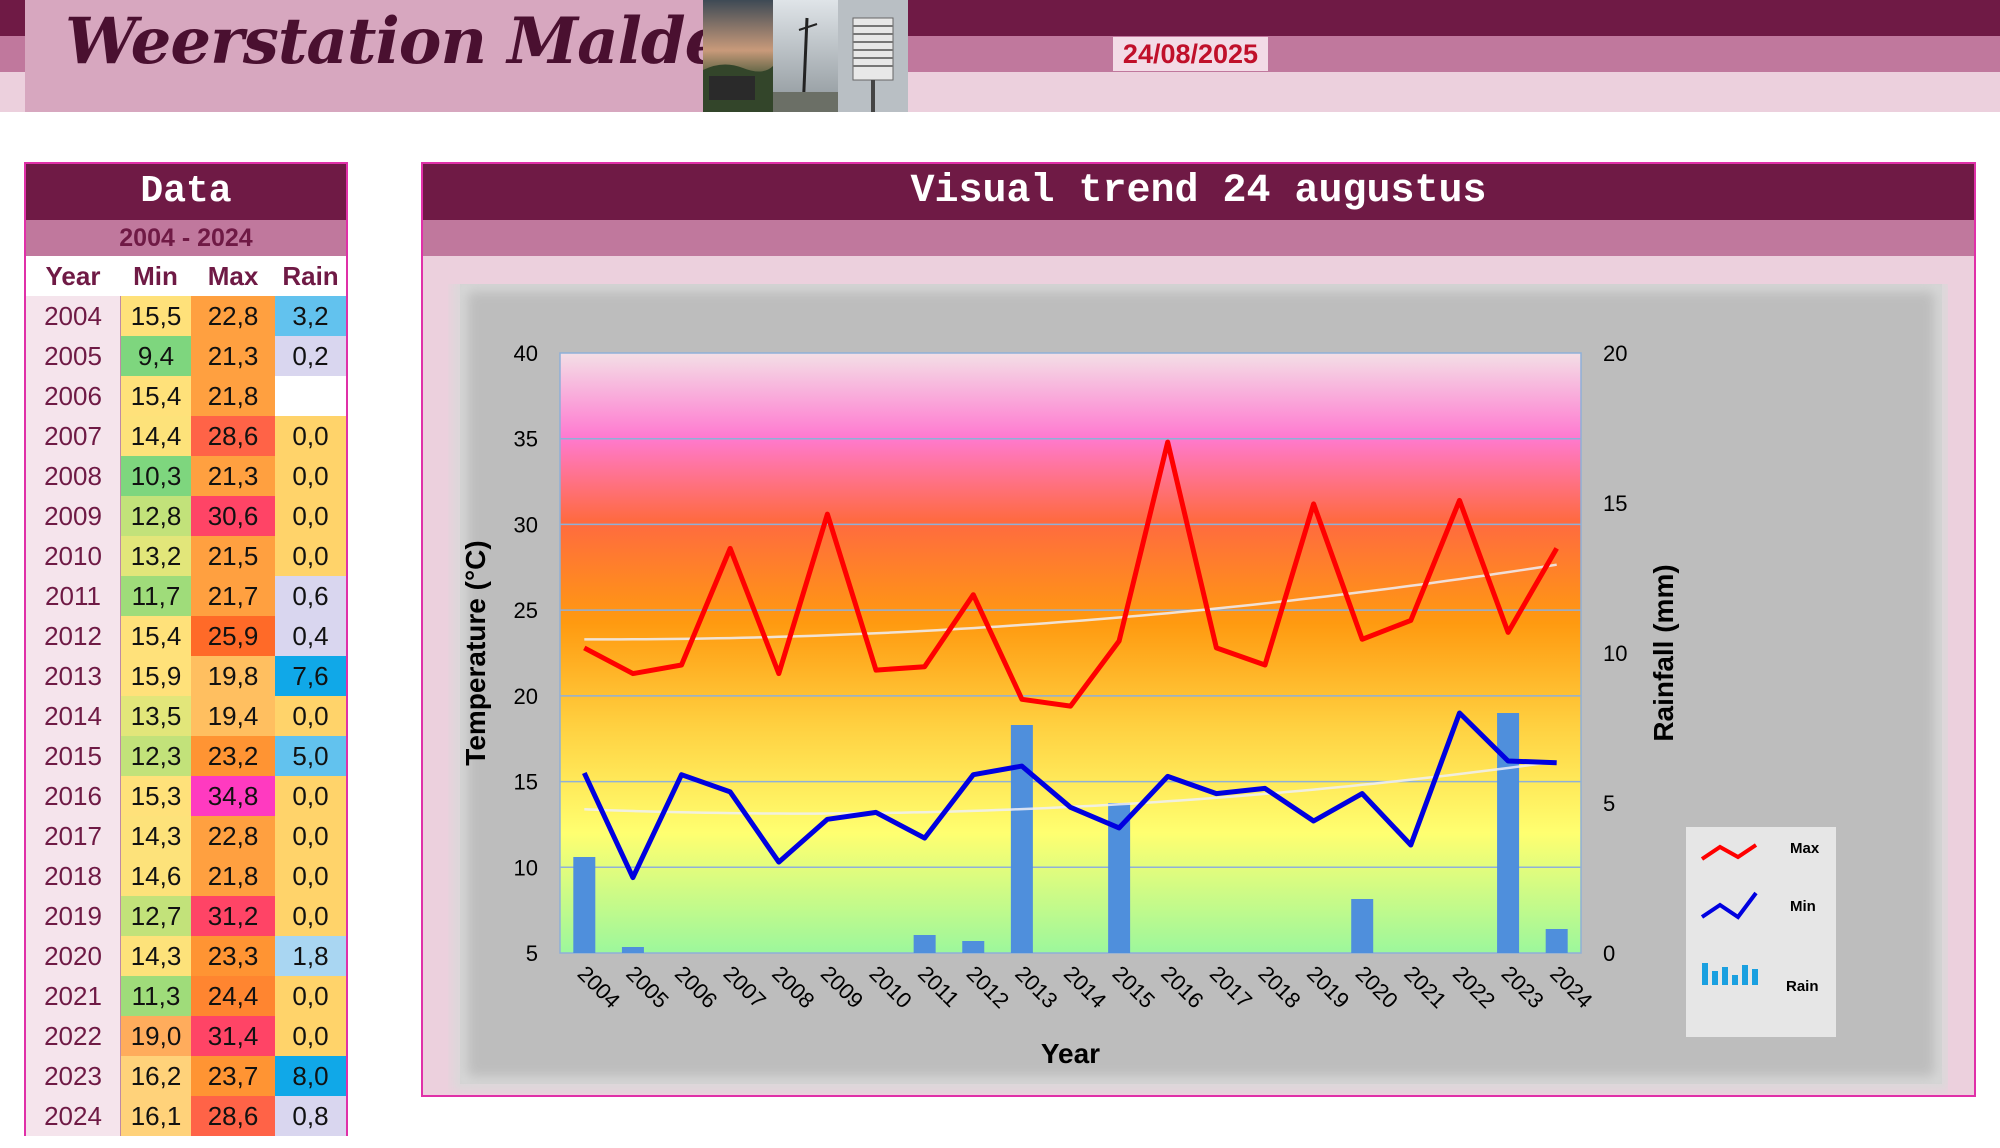 This screenshot has width=2000, height=1148. Describe the element at coordinates (233, 1036) in the screenshot. I see `cell-max: 31,4` at that location.